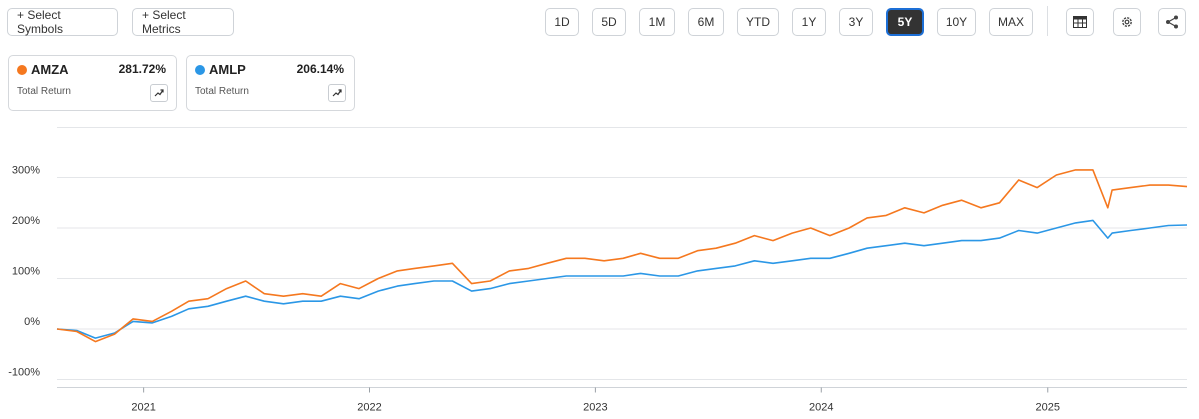 The height and width of the screenshot is (419, 1199). Describe the element at coordinates (120, 22) in the screenshot. I see `toolbar-left: + Select Symbols + Select Metrics` at that location.